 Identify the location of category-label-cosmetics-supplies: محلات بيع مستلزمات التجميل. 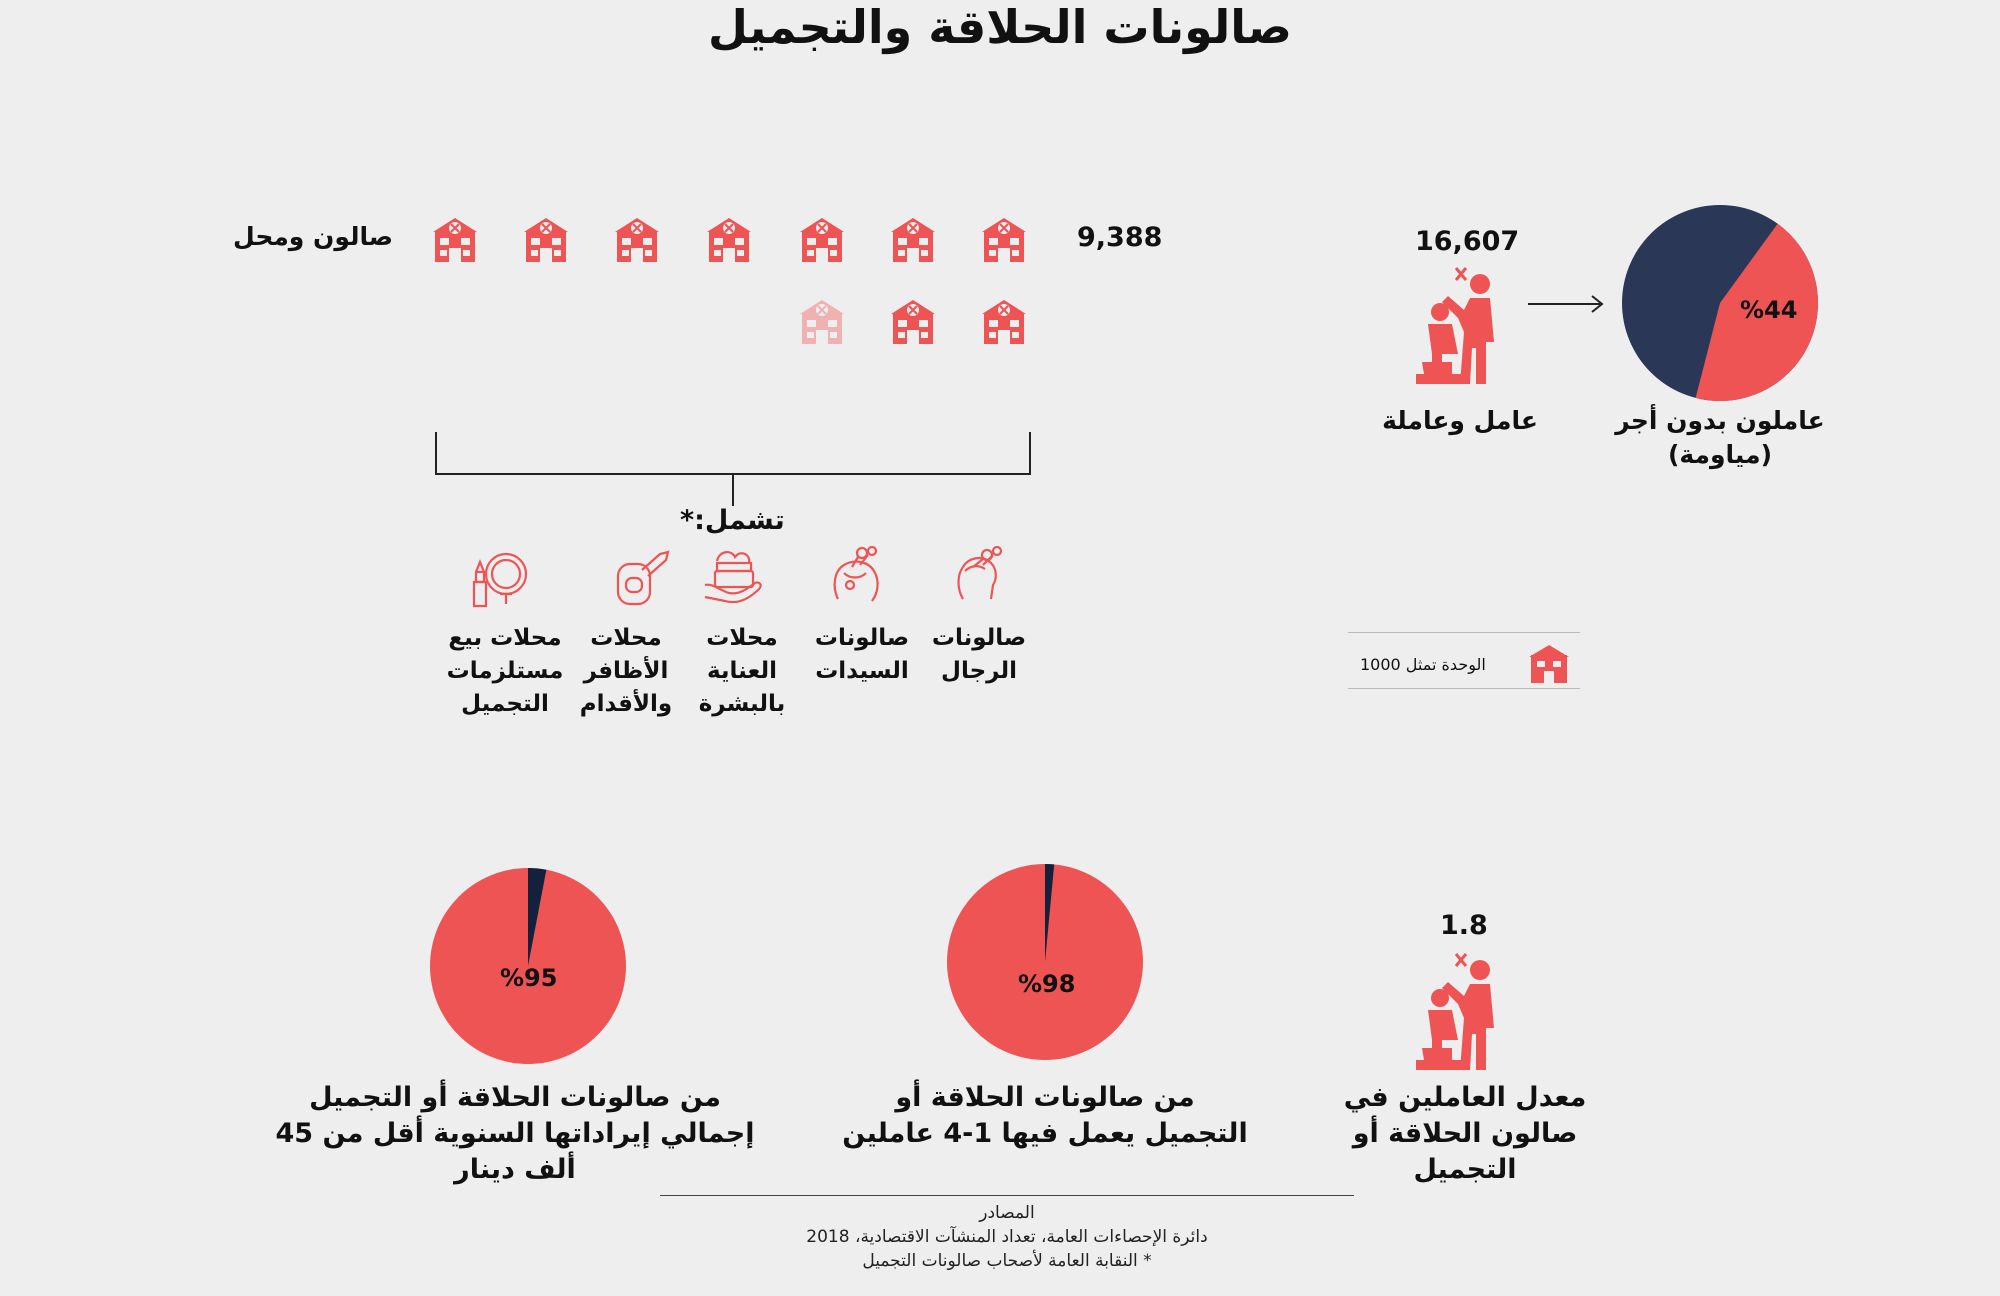
(505, 671).